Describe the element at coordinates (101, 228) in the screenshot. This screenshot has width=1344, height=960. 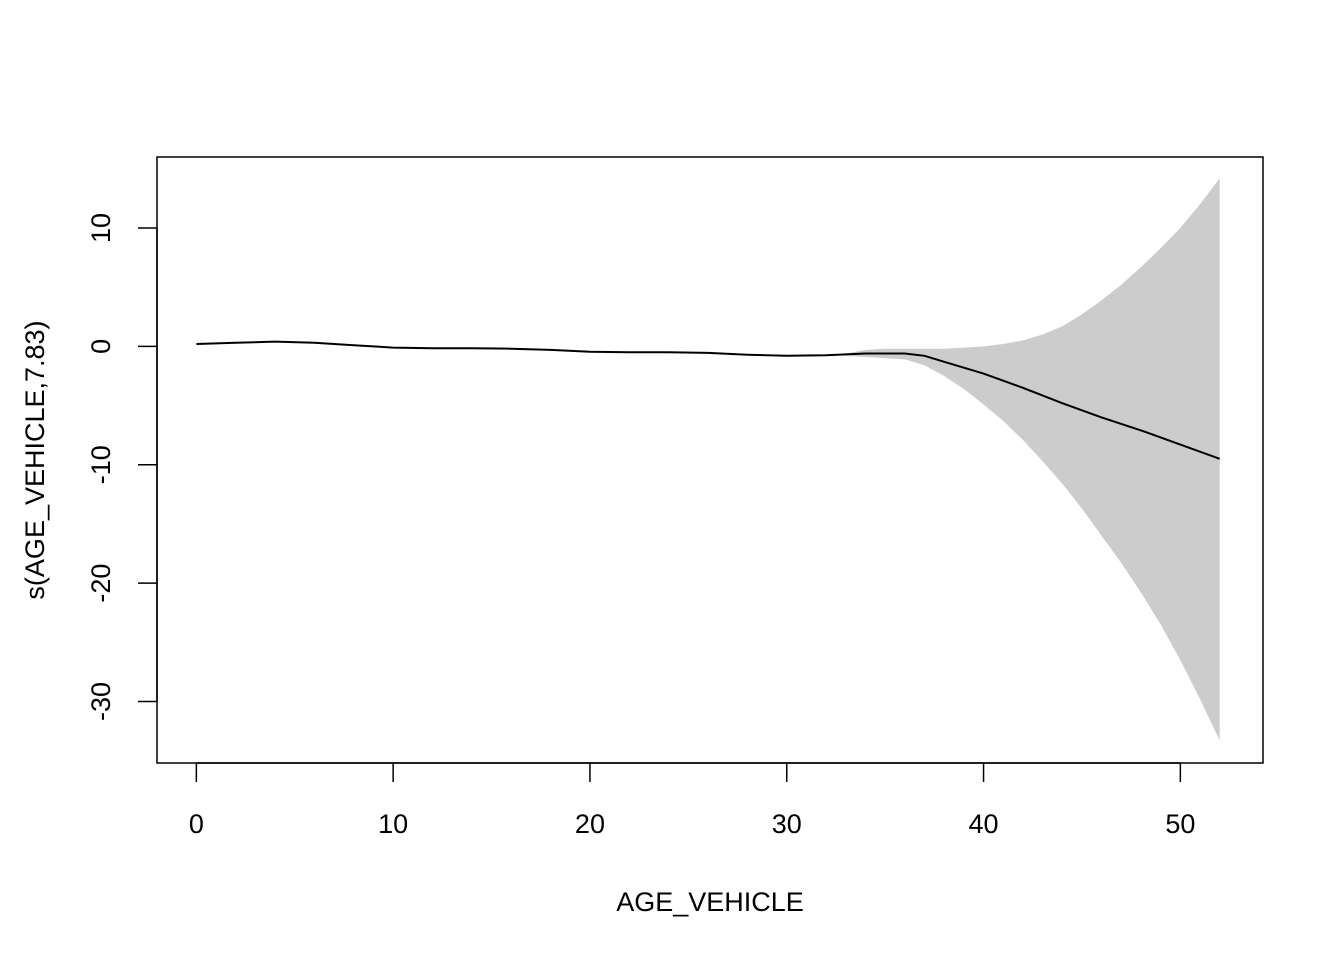
I see `y-tick-label: 10` at that location.